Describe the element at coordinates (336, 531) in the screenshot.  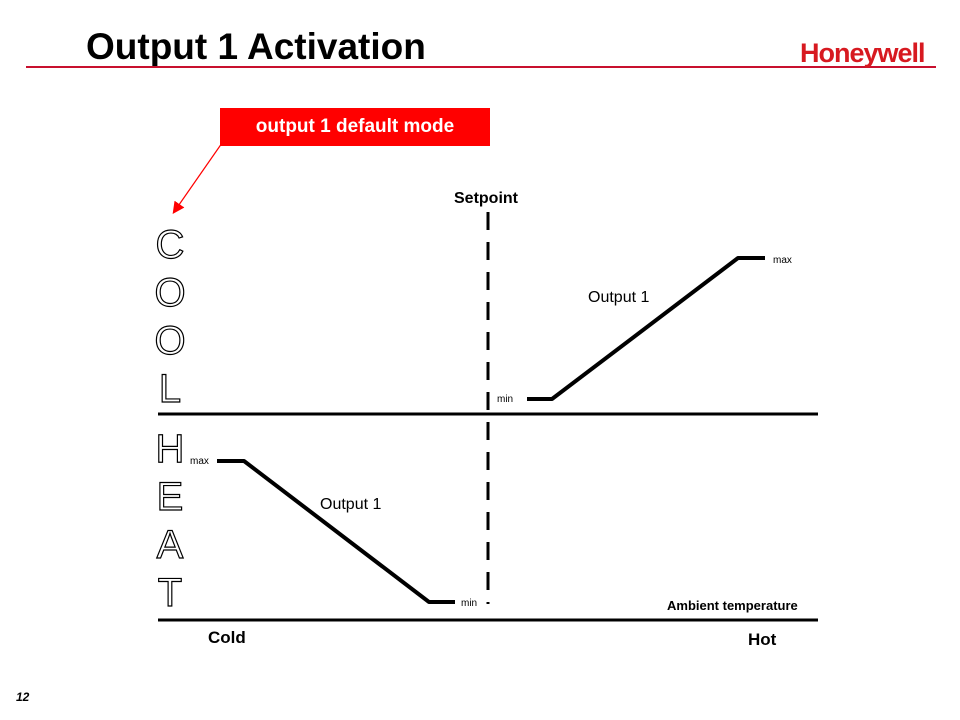
I see `heat-output-curve` at that location.